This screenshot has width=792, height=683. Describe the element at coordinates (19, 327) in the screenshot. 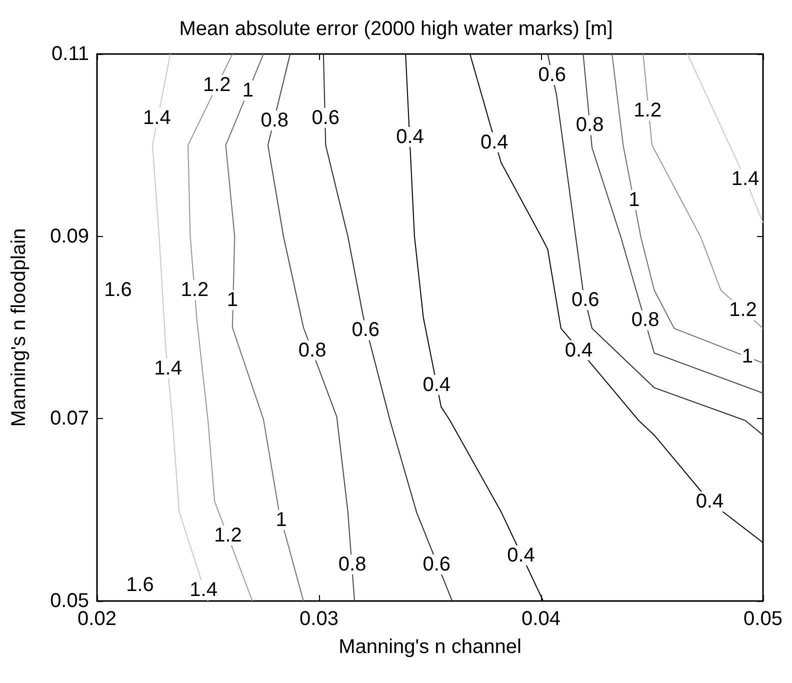

I see `y-axis-title: Manning's n floodplain` at that location.